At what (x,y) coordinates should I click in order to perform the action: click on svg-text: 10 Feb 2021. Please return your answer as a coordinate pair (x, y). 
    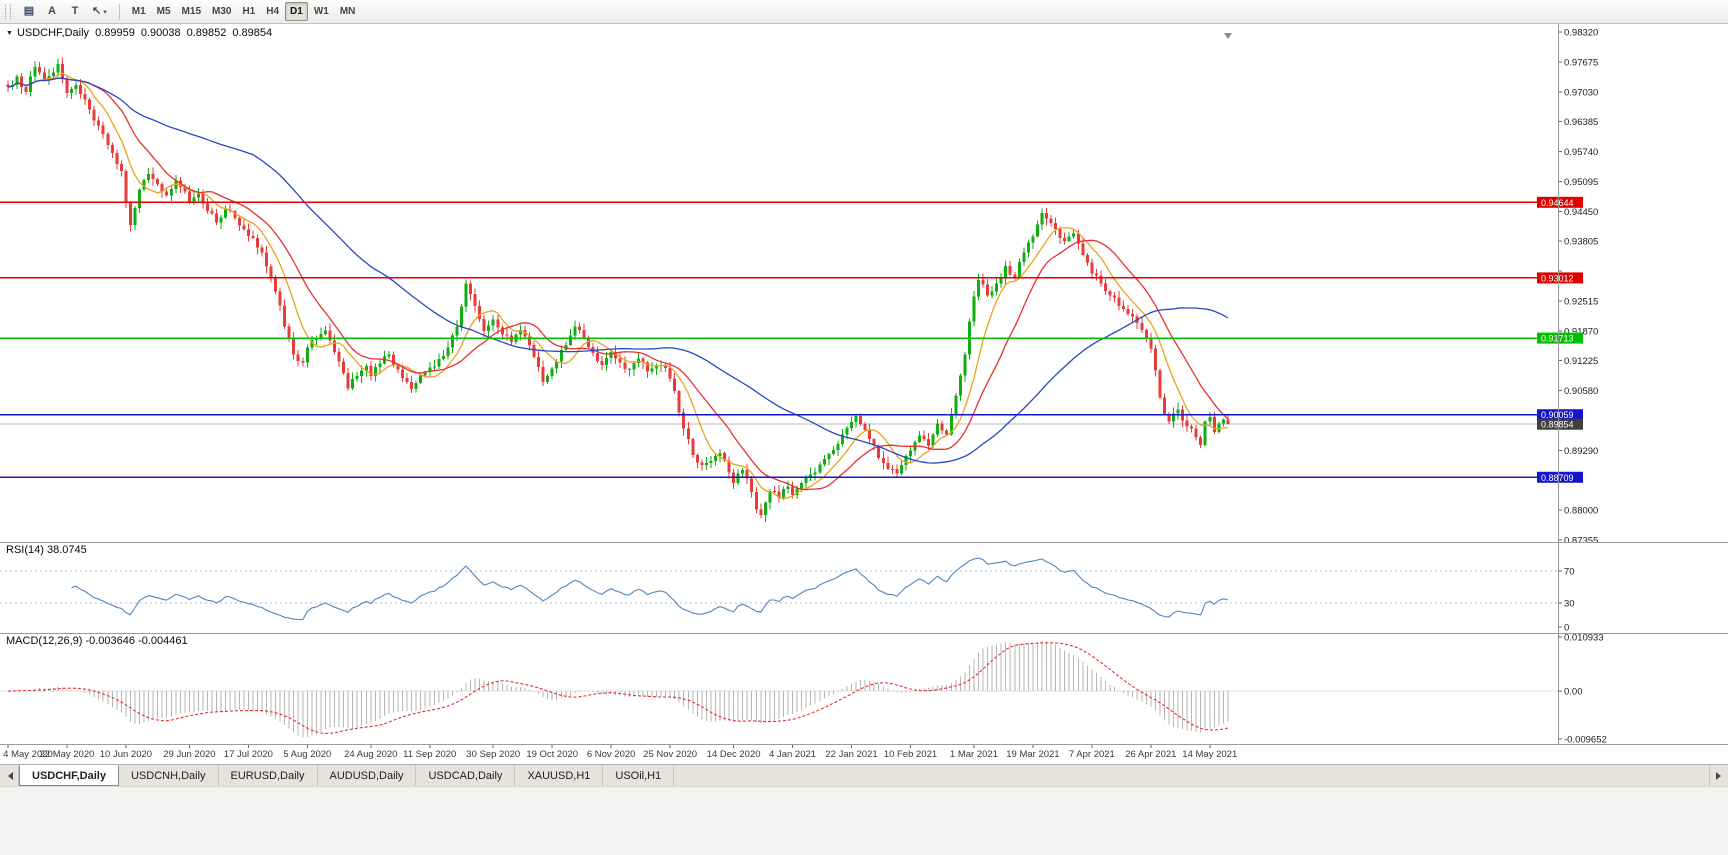
    Looking at the image, I should click on (910, 754).